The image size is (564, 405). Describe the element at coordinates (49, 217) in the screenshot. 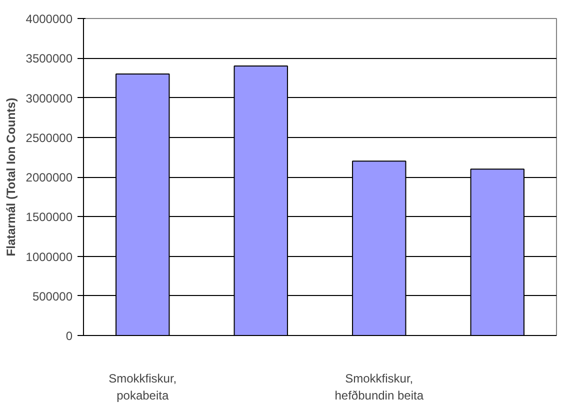

I see `y-tick-label: 1500000` at that location.